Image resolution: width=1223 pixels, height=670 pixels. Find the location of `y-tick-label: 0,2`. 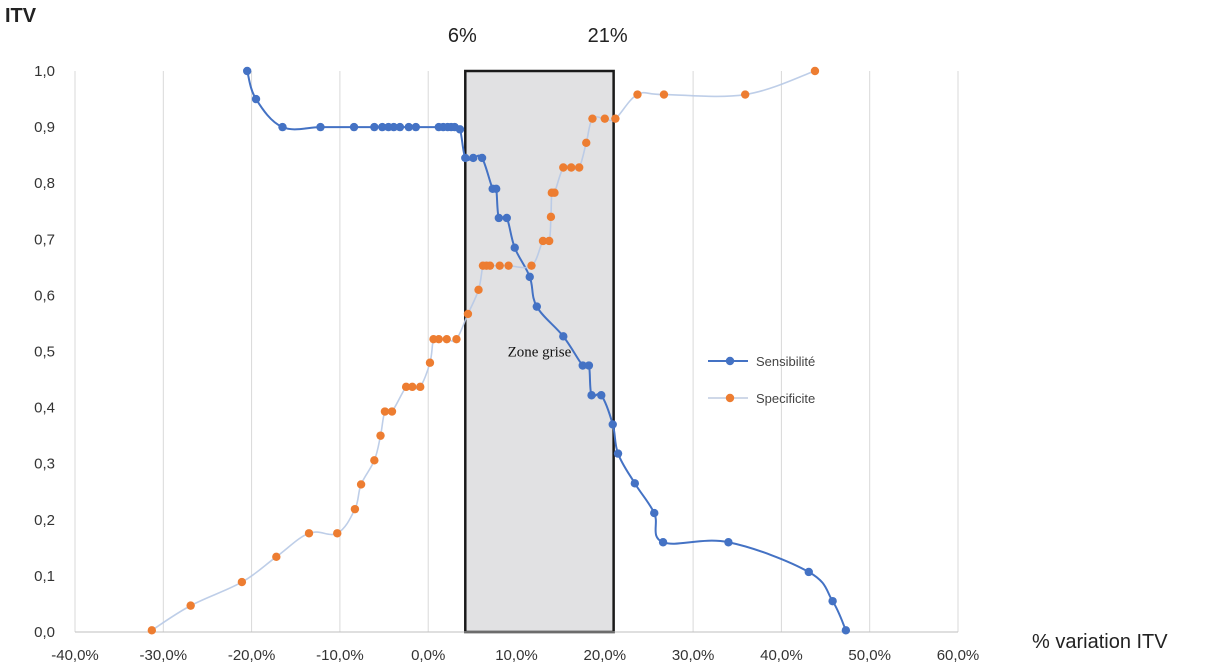

y-tick-label: 0,2 is located at coordinates (44, 520).